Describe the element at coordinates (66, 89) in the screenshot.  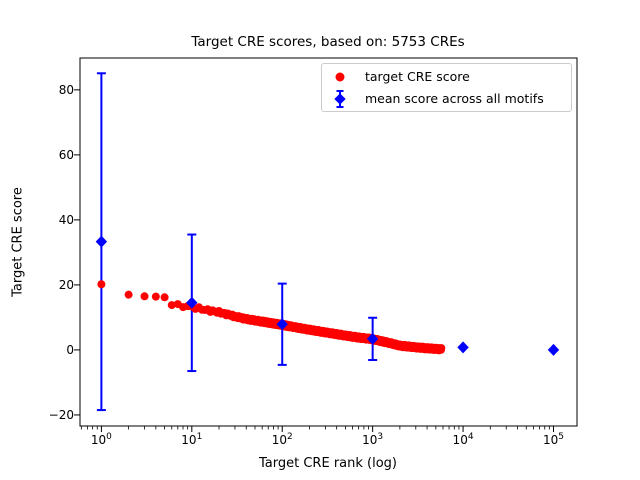
I see `y-tick-label: 80` at that location.